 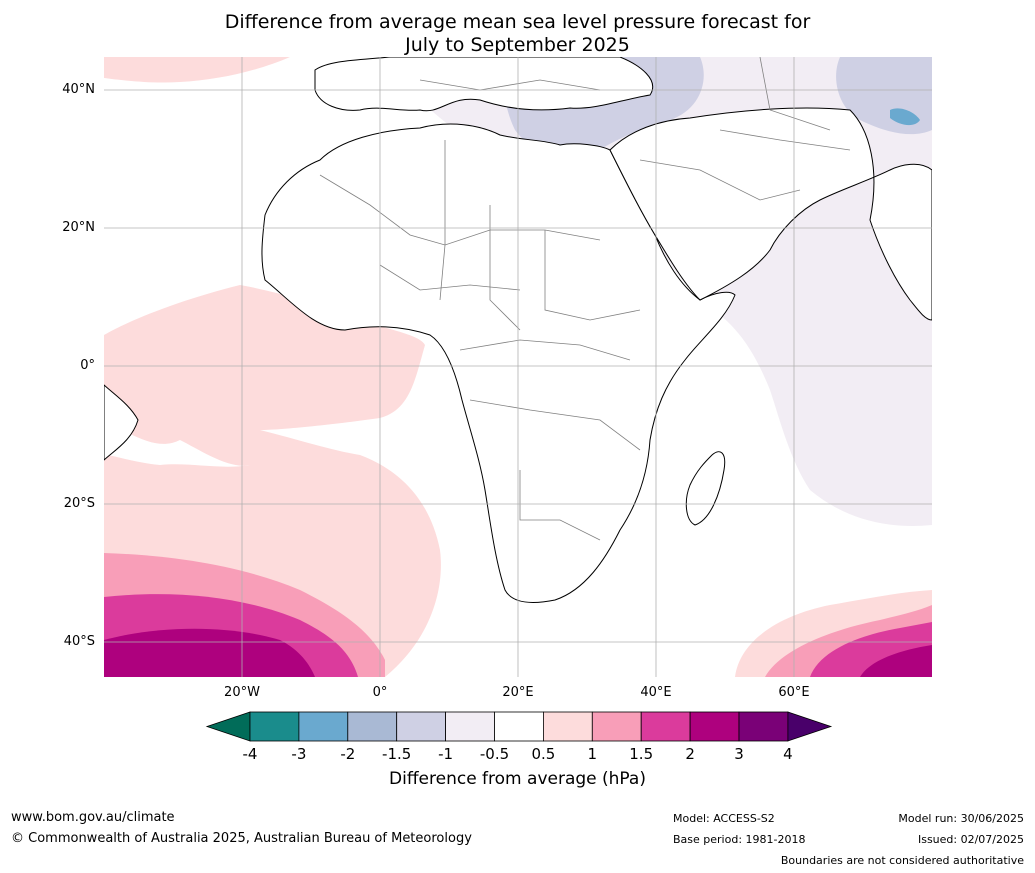 What do you see at coordinates (93, 817) in the screenshot?
I see `footer-website: www.bom.gov.au/climate` at bounding box center [93, 817].